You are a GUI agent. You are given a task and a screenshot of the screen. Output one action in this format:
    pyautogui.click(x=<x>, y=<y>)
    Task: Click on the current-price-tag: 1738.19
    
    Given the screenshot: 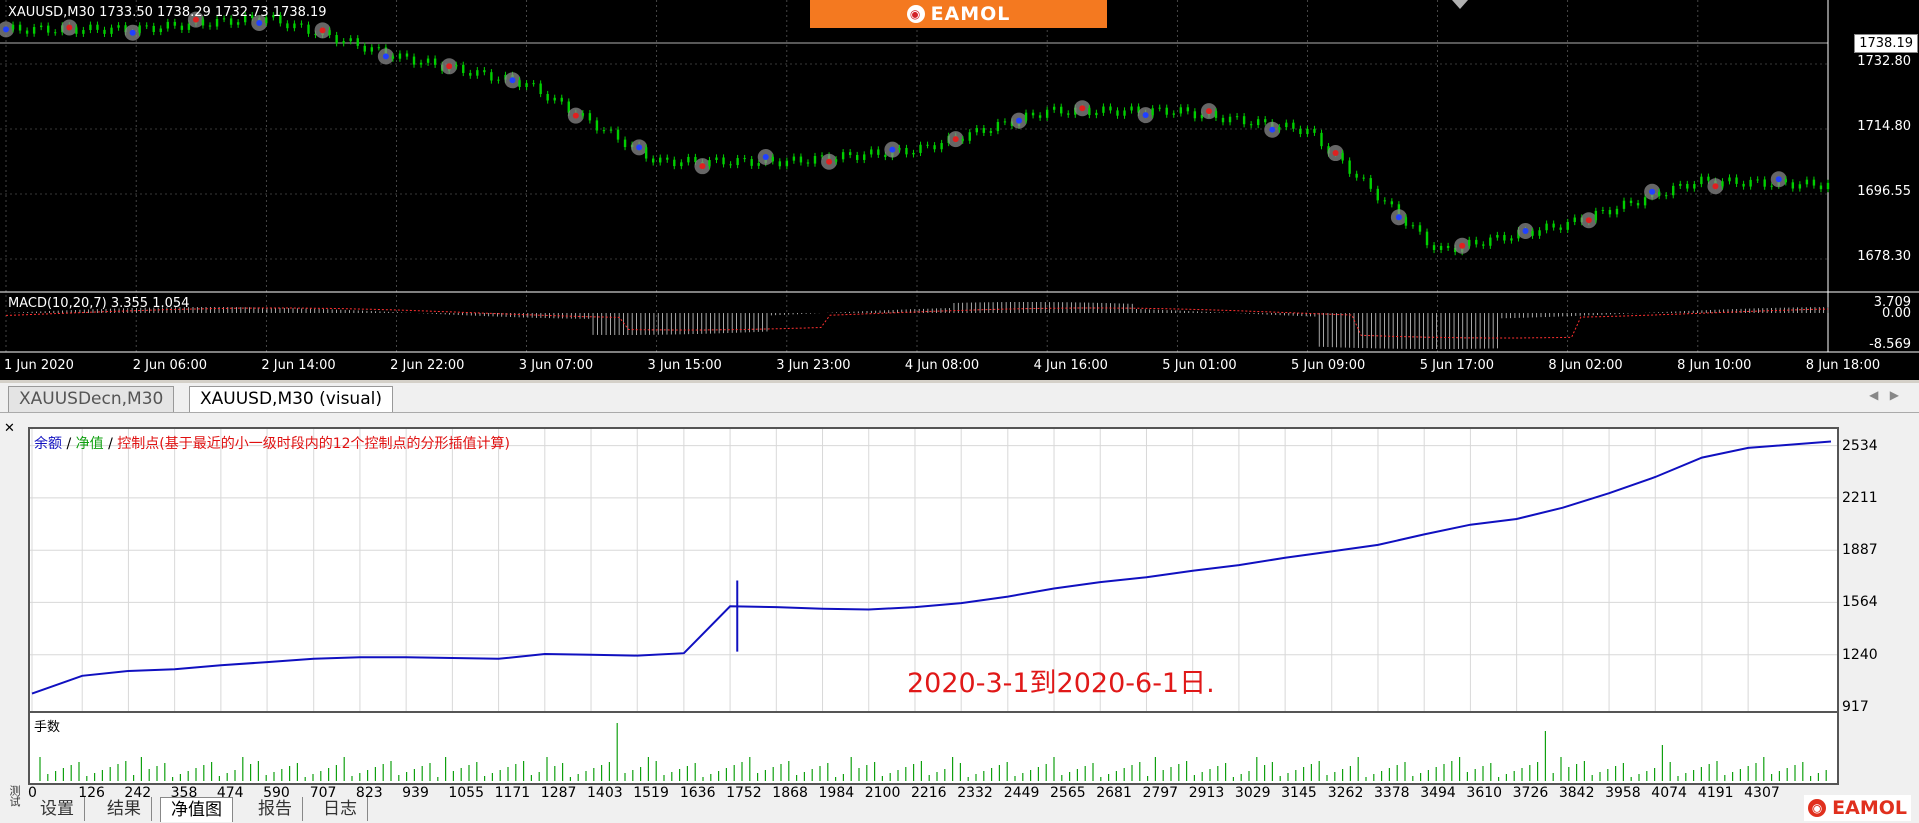 What is the action you would take?
    pyautogui.click(x=1886, y=43)
    